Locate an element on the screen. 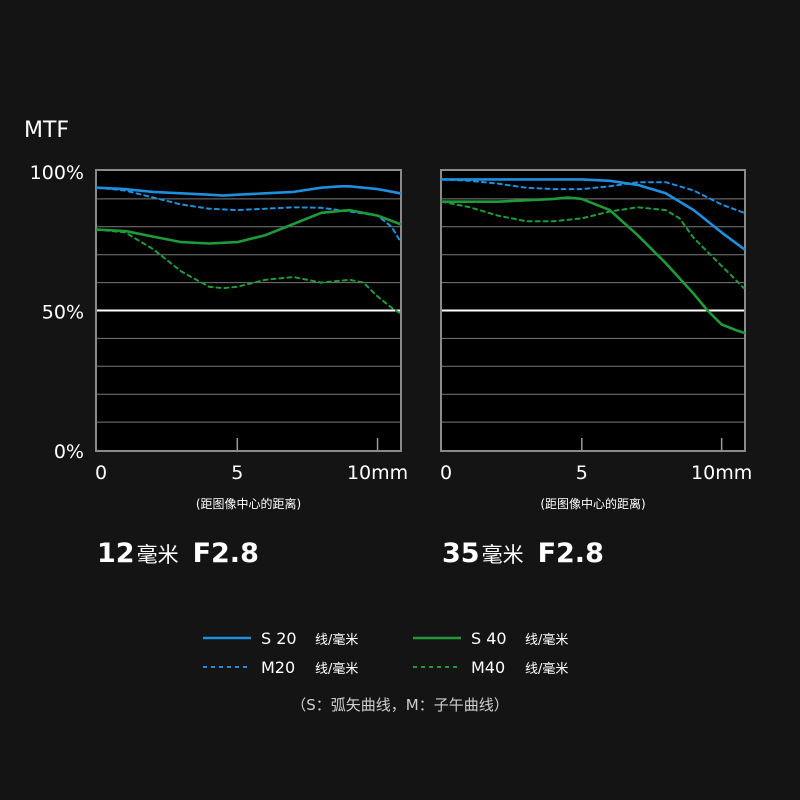 Image resolution: width=800 pixels, height=800 pixels. legend-label: S 20 is located at coordinates (279, 638).